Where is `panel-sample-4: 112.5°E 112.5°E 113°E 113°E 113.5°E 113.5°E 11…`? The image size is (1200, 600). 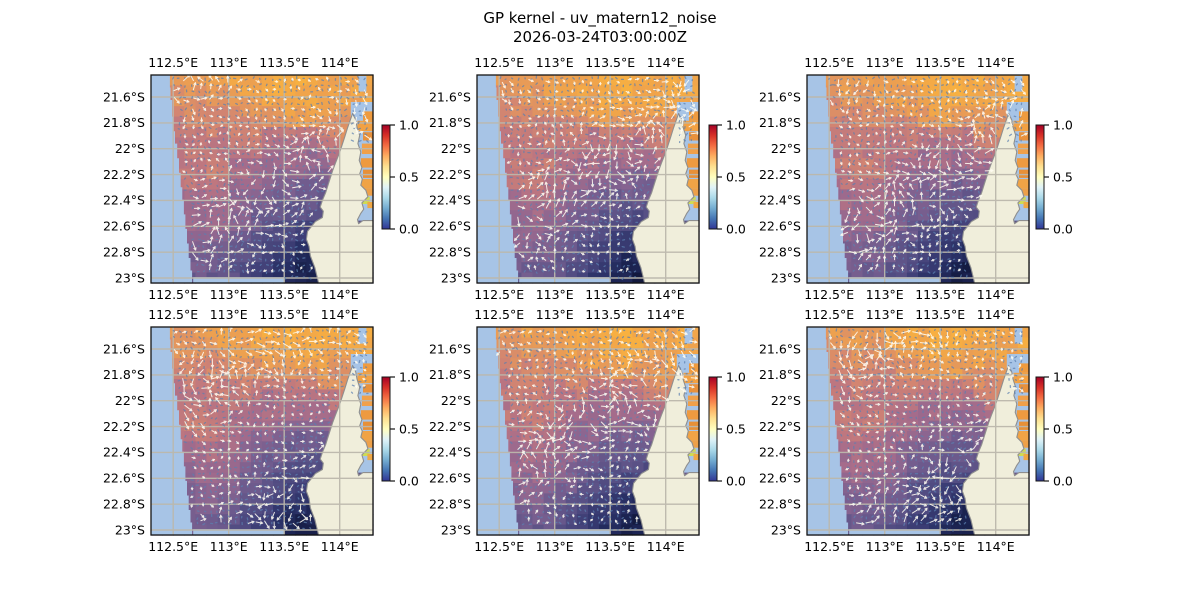 panel-sample-4: 112.5°E 112.5°E 113°E 113°E 113.5°E 113.5°E 11… is located at coordinates (261, 430).